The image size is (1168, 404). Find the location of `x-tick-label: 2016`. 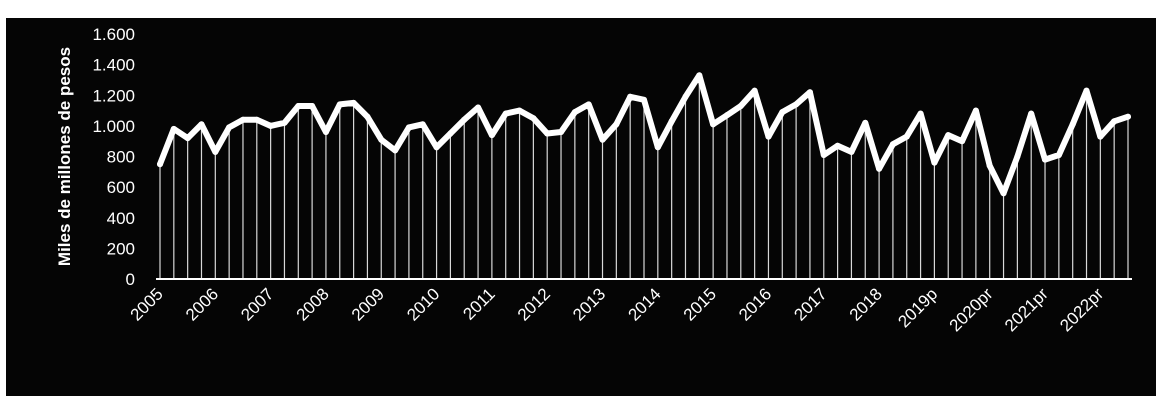

x-tick-label: 2016 is located at coordinates (755, 304).